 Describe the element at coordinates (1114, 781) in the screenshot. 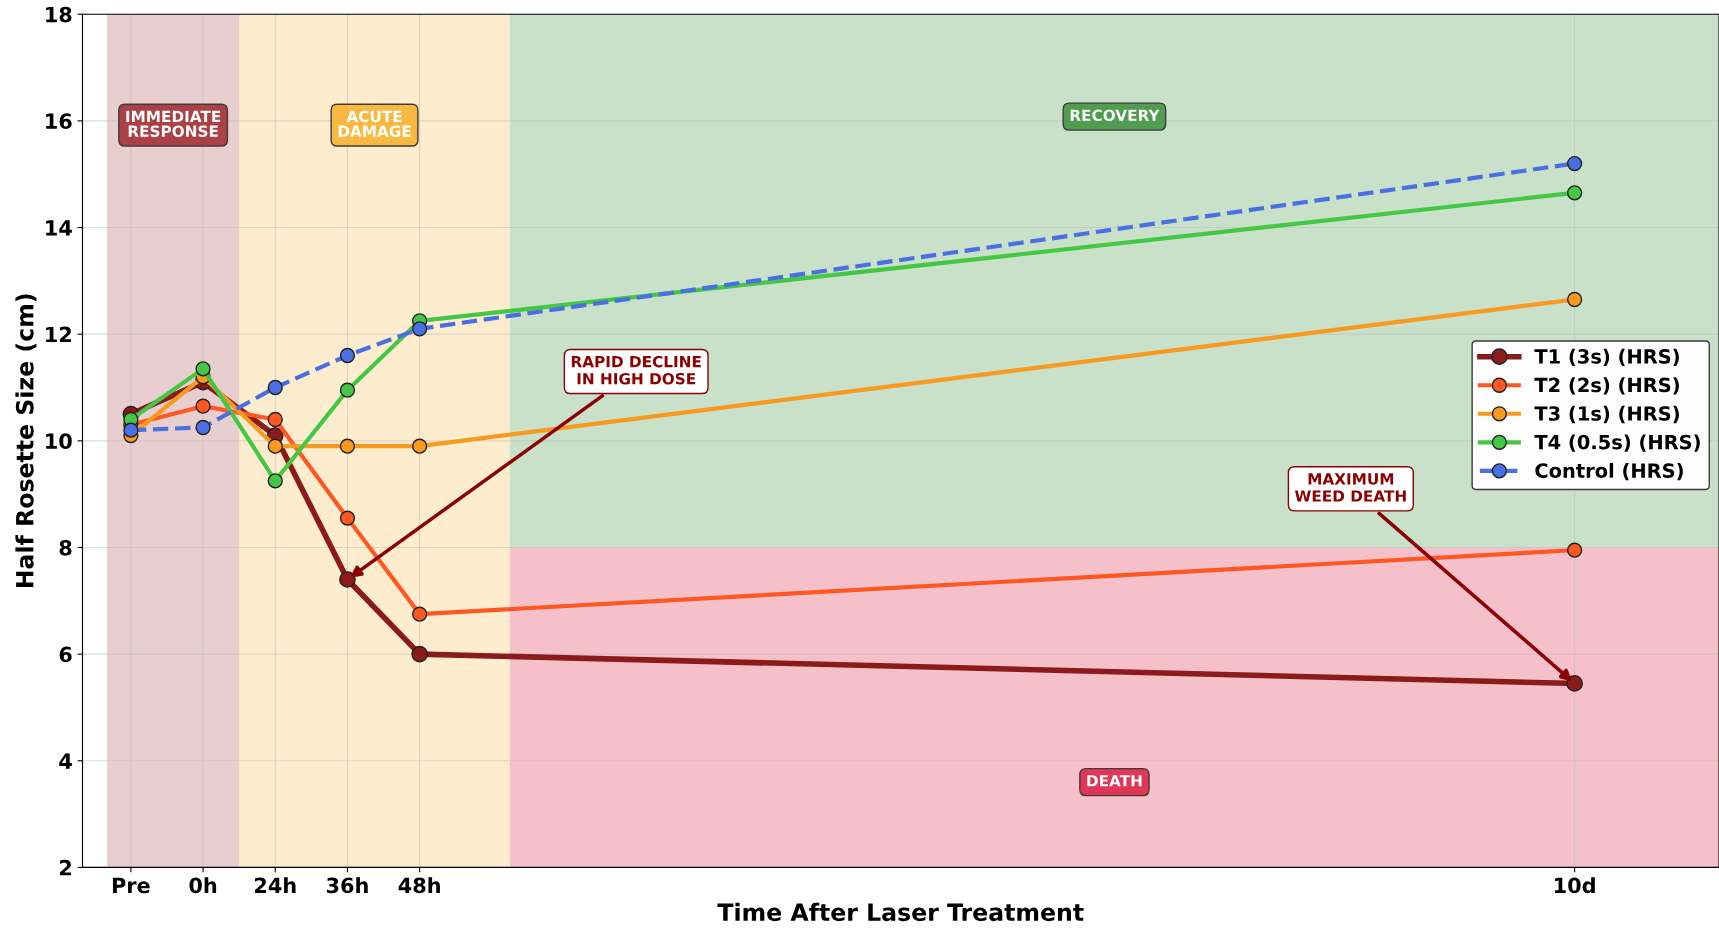

I see `band-label: DEATH` at that location.